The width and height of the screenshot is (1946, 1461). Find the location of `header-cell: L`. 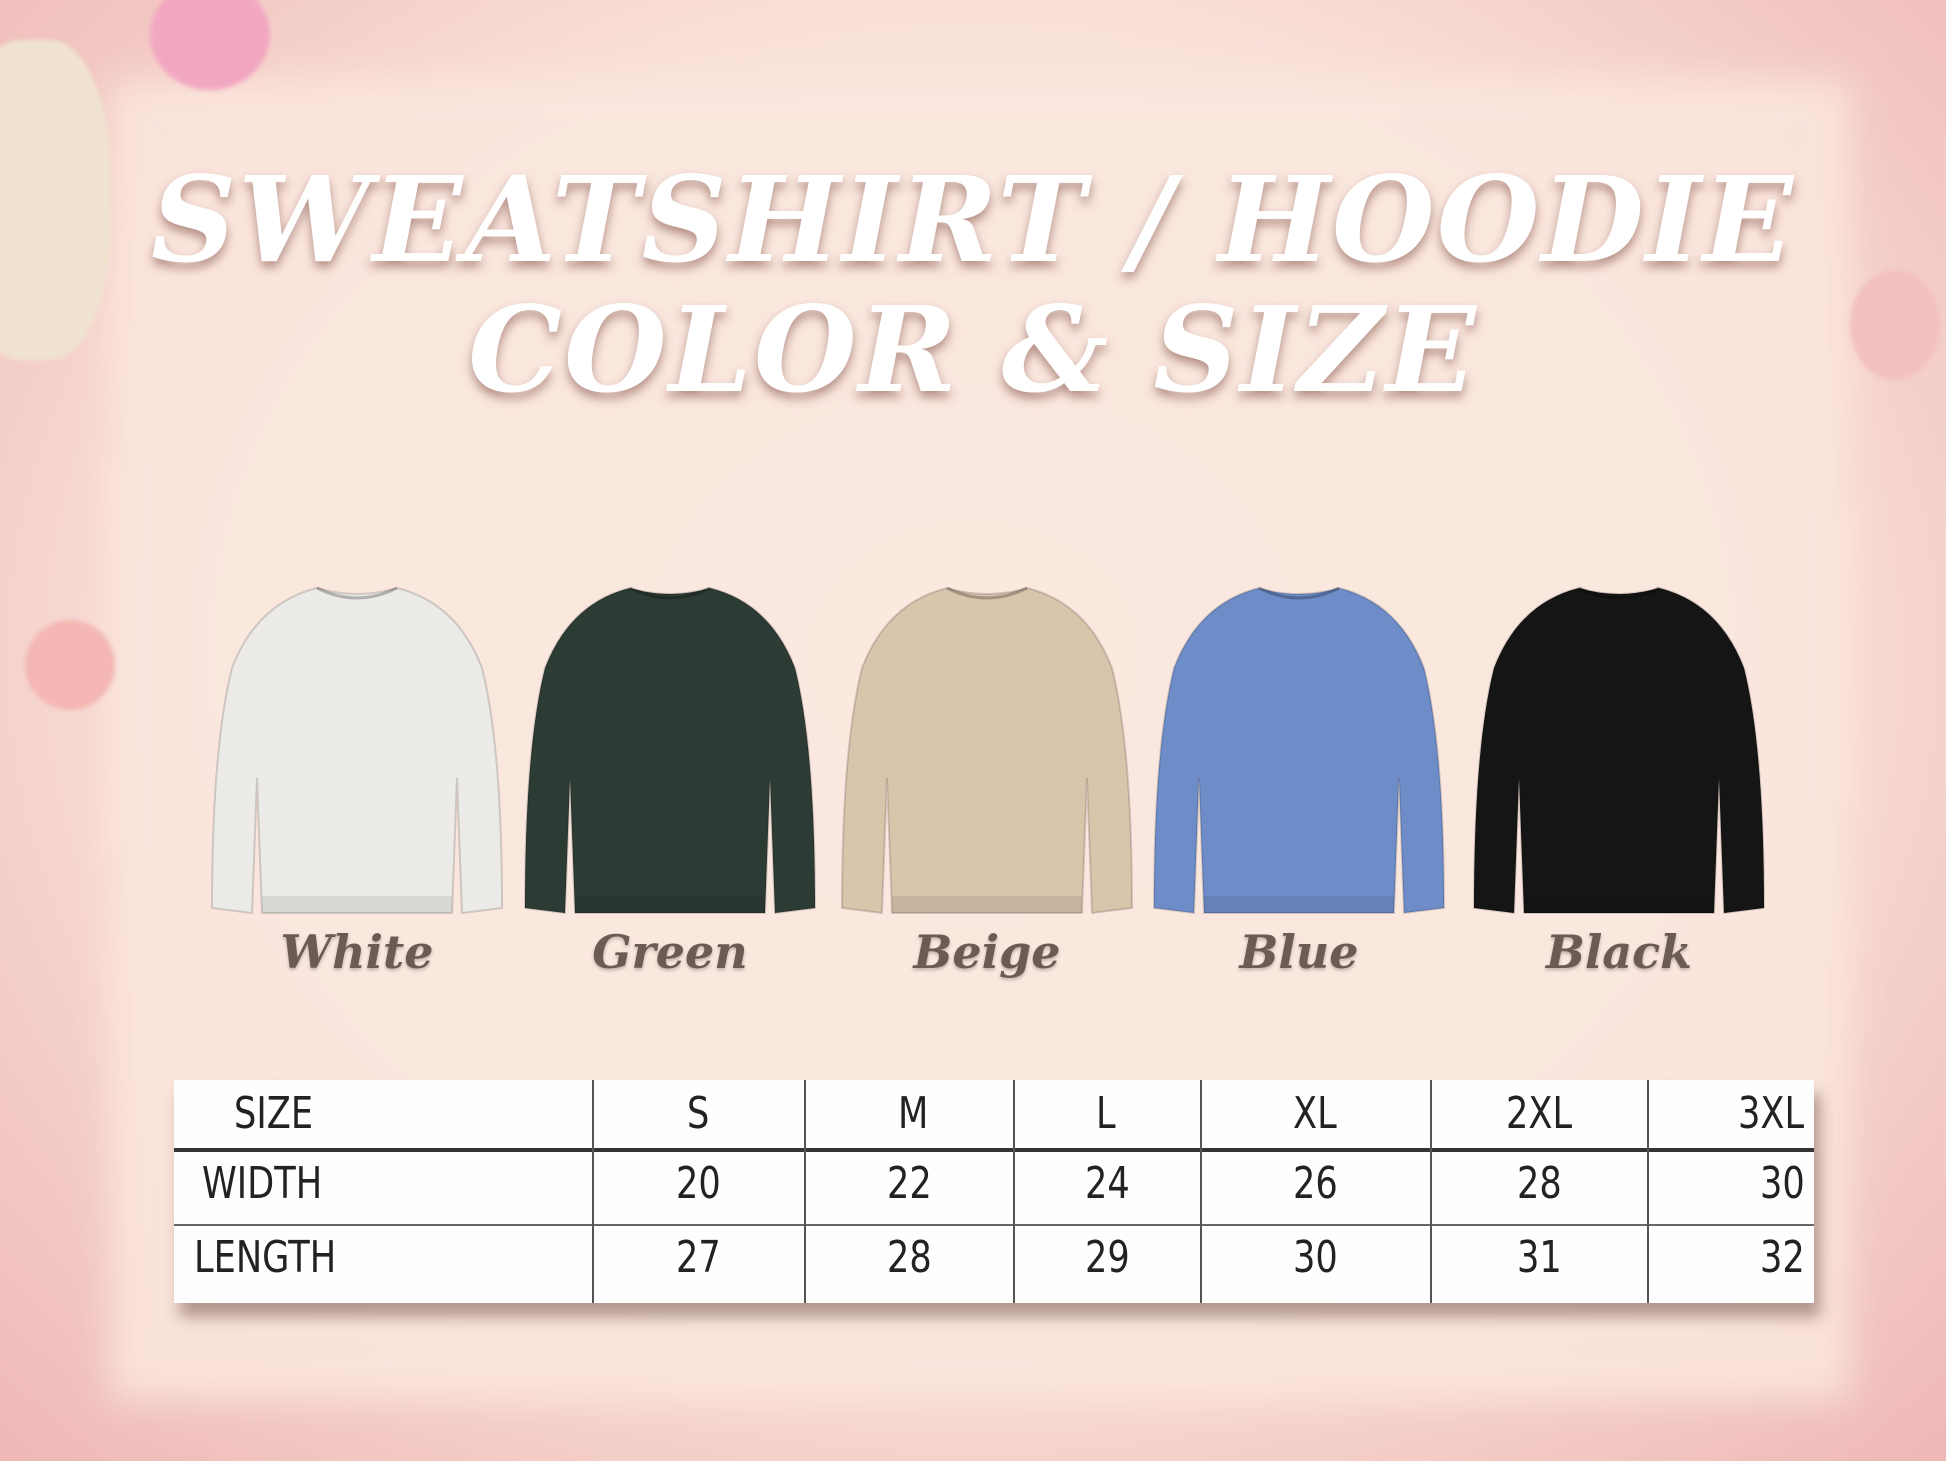

header-cell: L is located at coordinates (1105, 1113).